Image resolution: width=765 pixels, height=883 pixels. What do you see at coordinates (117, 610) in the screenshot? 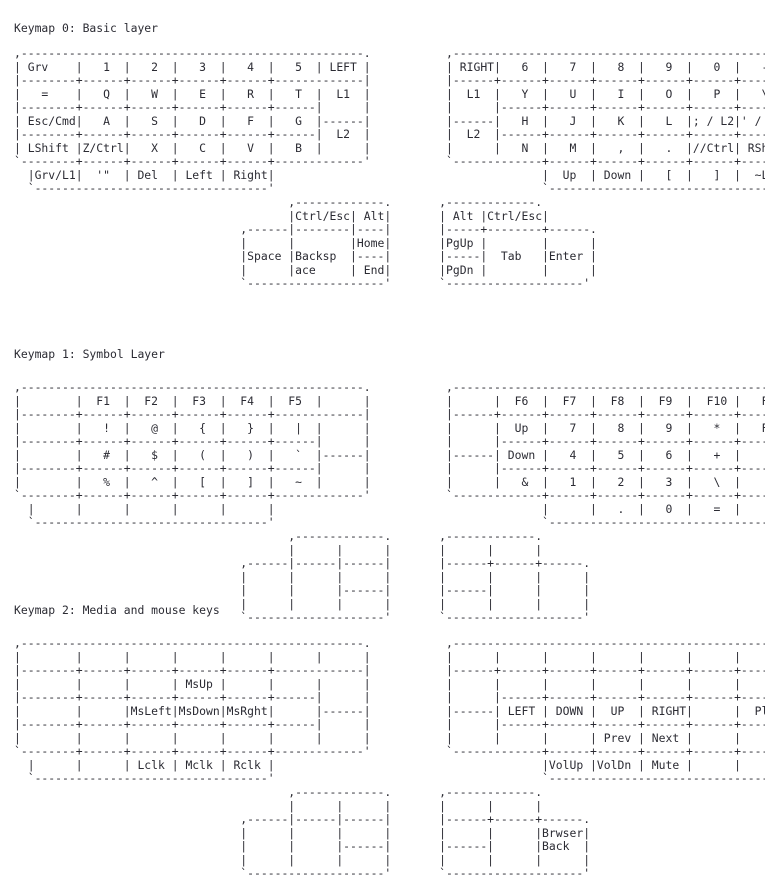
I see `keymap-2-title: Keymap 2: Media and mouse keys` at bounding box center [117, 610].